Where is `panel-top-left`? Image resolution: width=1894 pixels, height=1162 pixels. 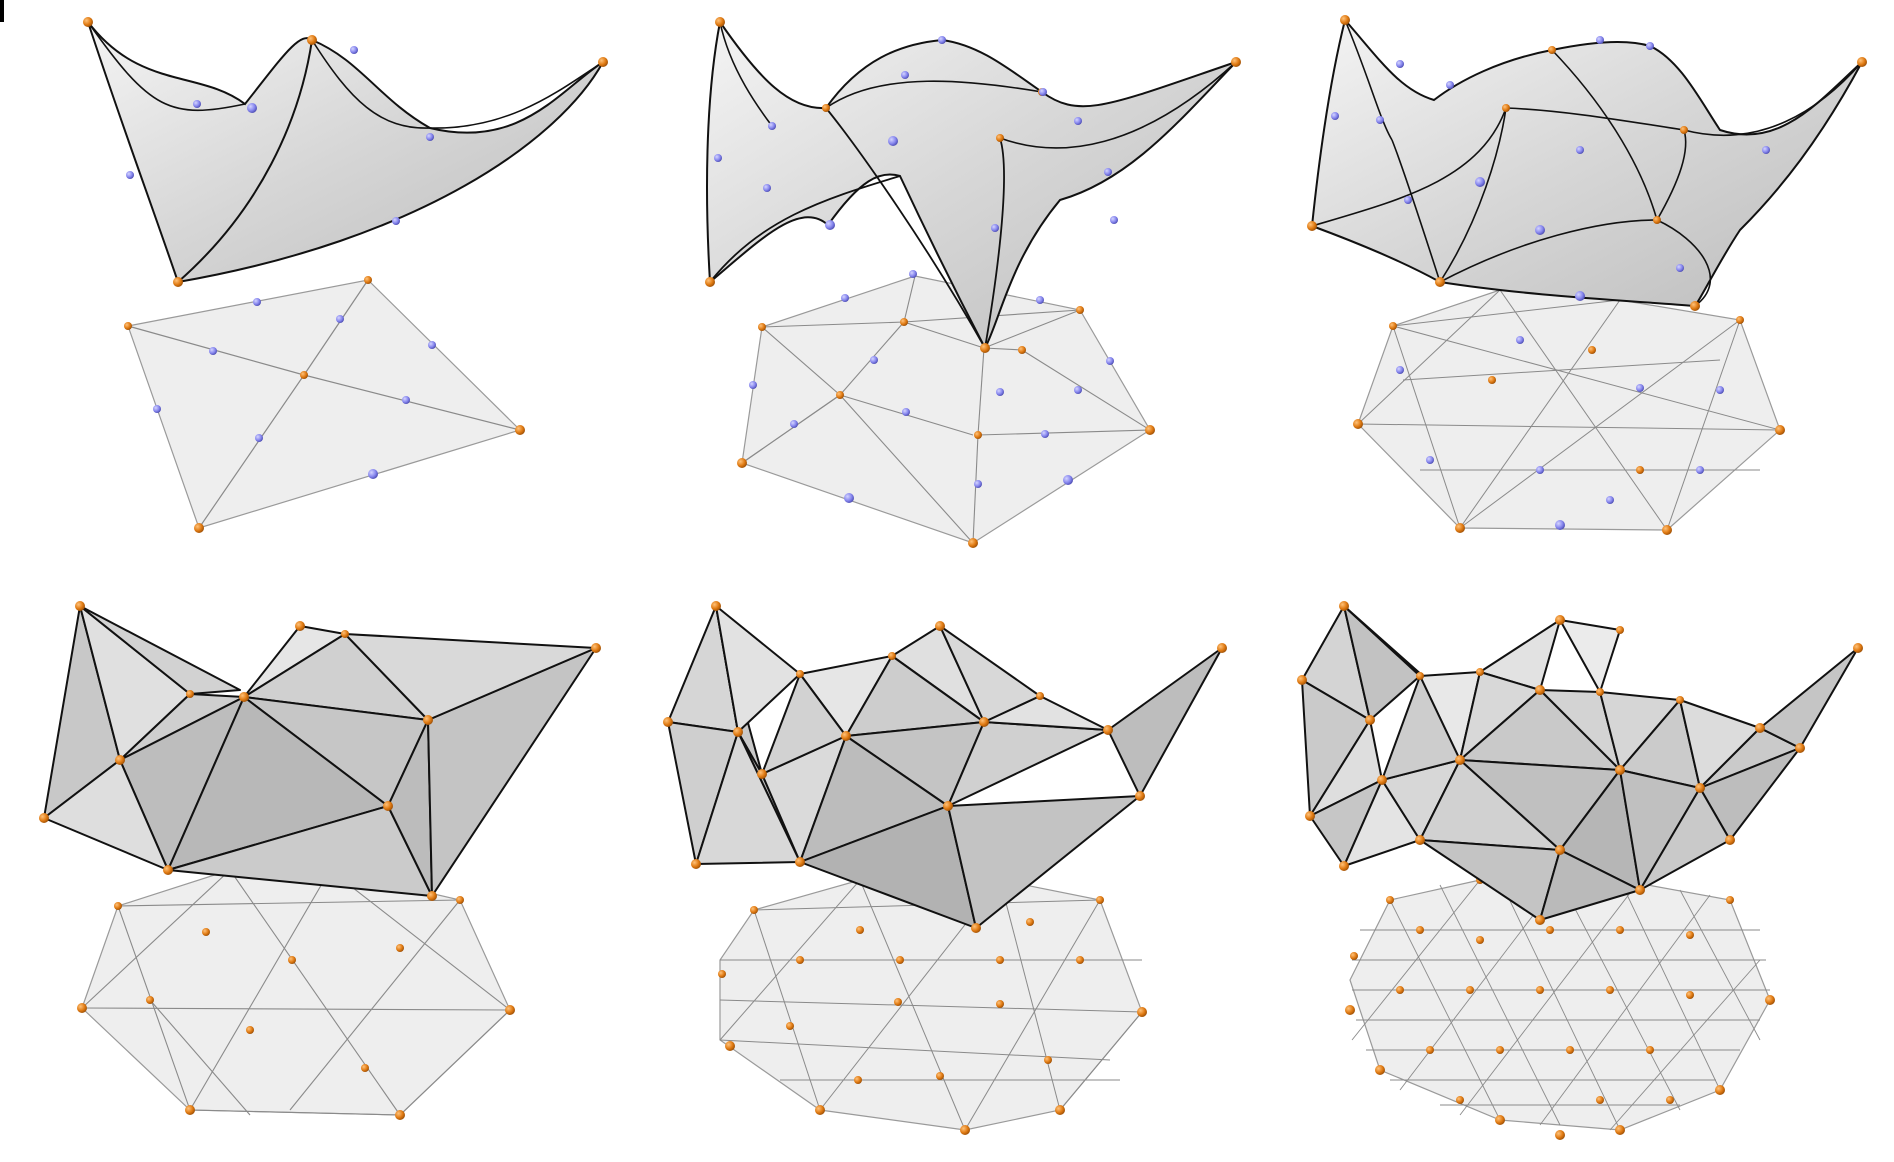 panel-top-left is located at coordinates (345, 275).